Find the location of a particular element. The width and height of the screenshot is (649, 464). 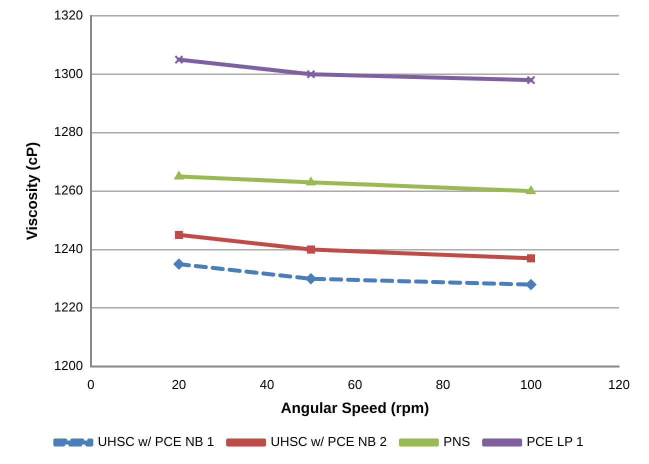

y-tick-label: 1300 is located at coordinates (68, 73).